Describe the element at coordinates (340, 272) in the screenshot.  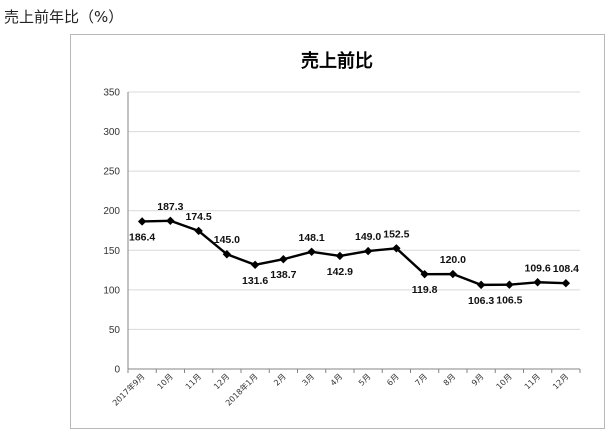
I see `data-label: 142.9` at that location.